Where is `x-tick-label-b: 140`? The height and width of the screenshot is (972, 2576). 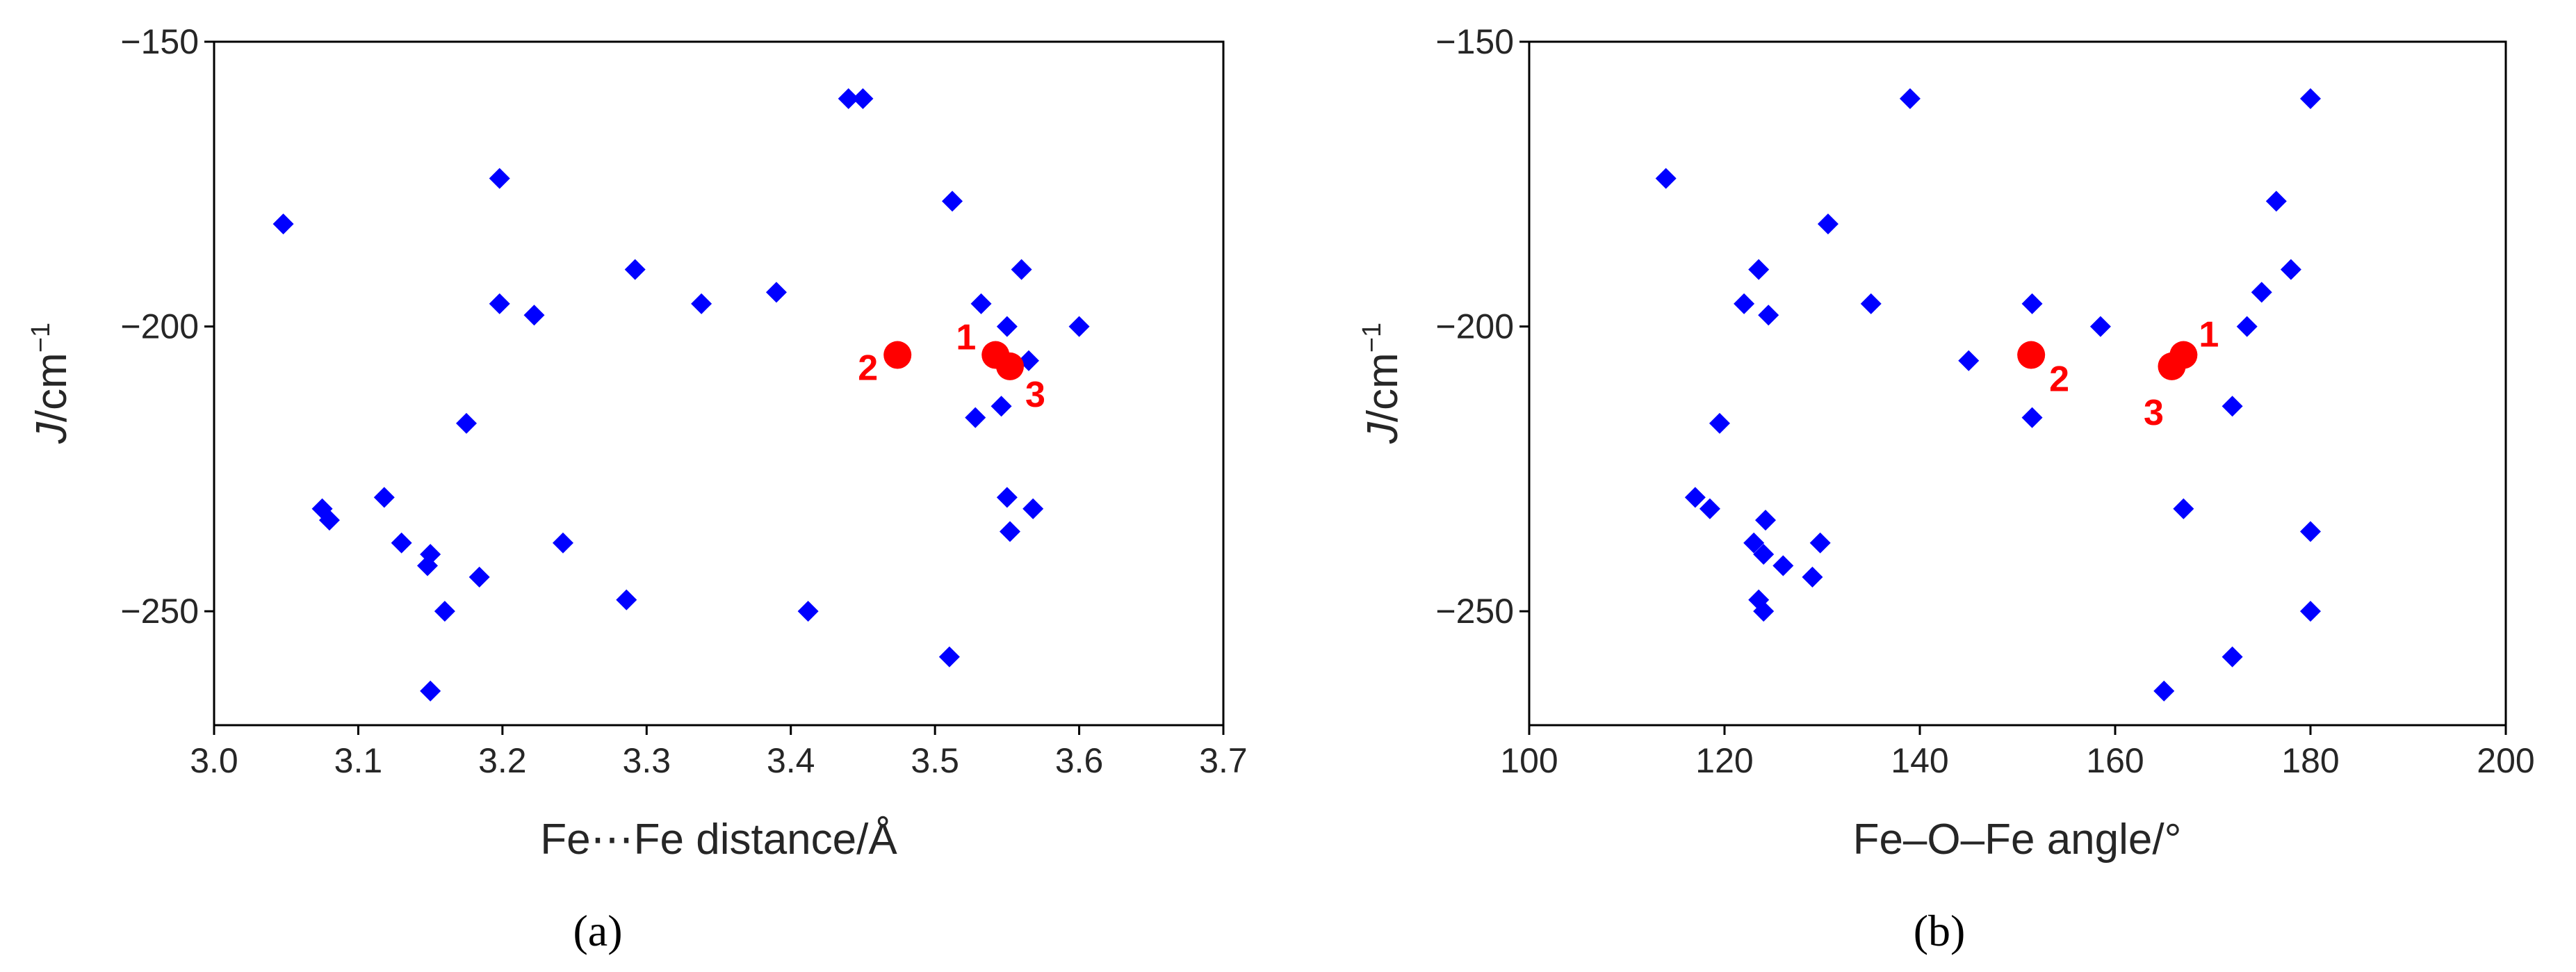
x-tick-label-b: 140 is located at coordinates (1919, 760).